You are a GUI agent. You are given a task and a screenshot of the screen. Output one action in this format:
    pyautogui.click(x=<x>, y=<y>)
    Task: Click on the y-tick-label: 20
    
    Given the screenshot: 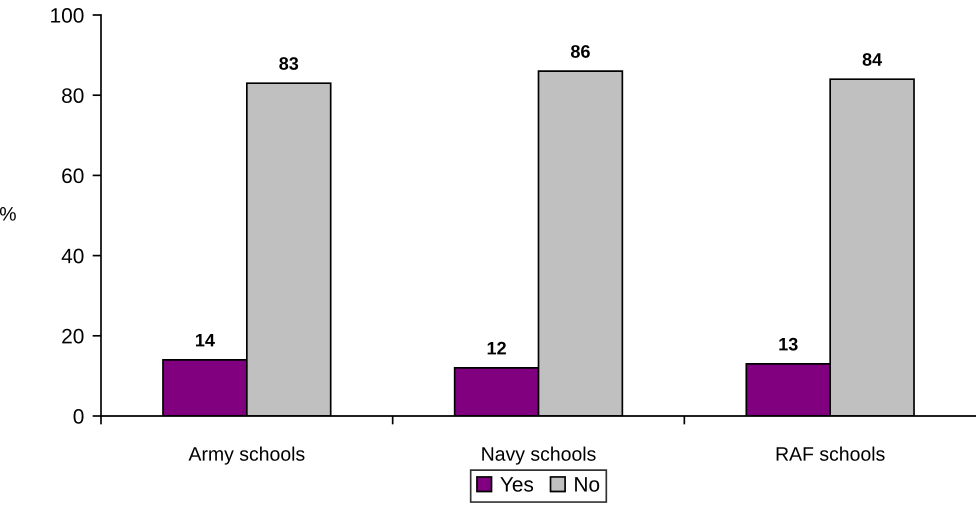 What is the action you would take?
    pyautogui.click(x=73, y=336)
    